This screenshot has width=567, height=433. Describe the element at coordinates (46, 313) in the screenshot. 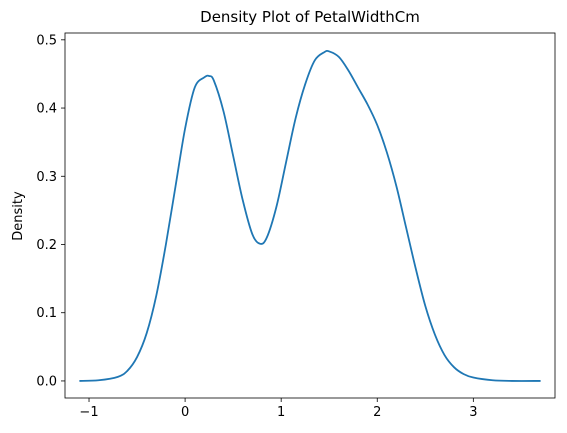

I see `y-tick-label: 0.1` at that location.